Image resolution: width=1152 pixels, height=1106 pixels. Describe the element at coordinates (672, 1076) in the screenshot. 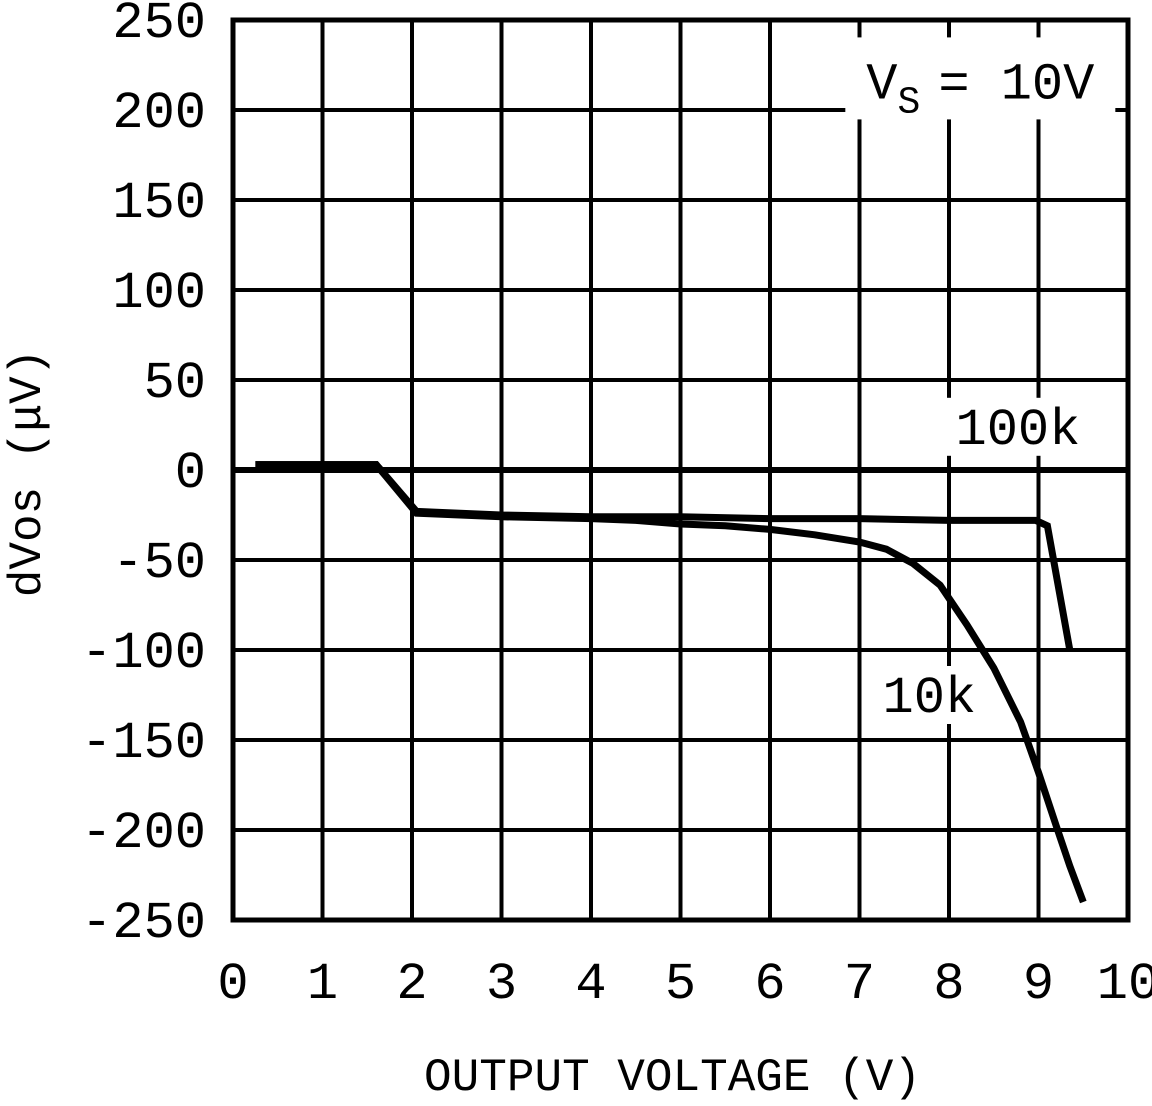

I see `x-axis-title: OUTPUT VOLTAGE (V)` at that location.